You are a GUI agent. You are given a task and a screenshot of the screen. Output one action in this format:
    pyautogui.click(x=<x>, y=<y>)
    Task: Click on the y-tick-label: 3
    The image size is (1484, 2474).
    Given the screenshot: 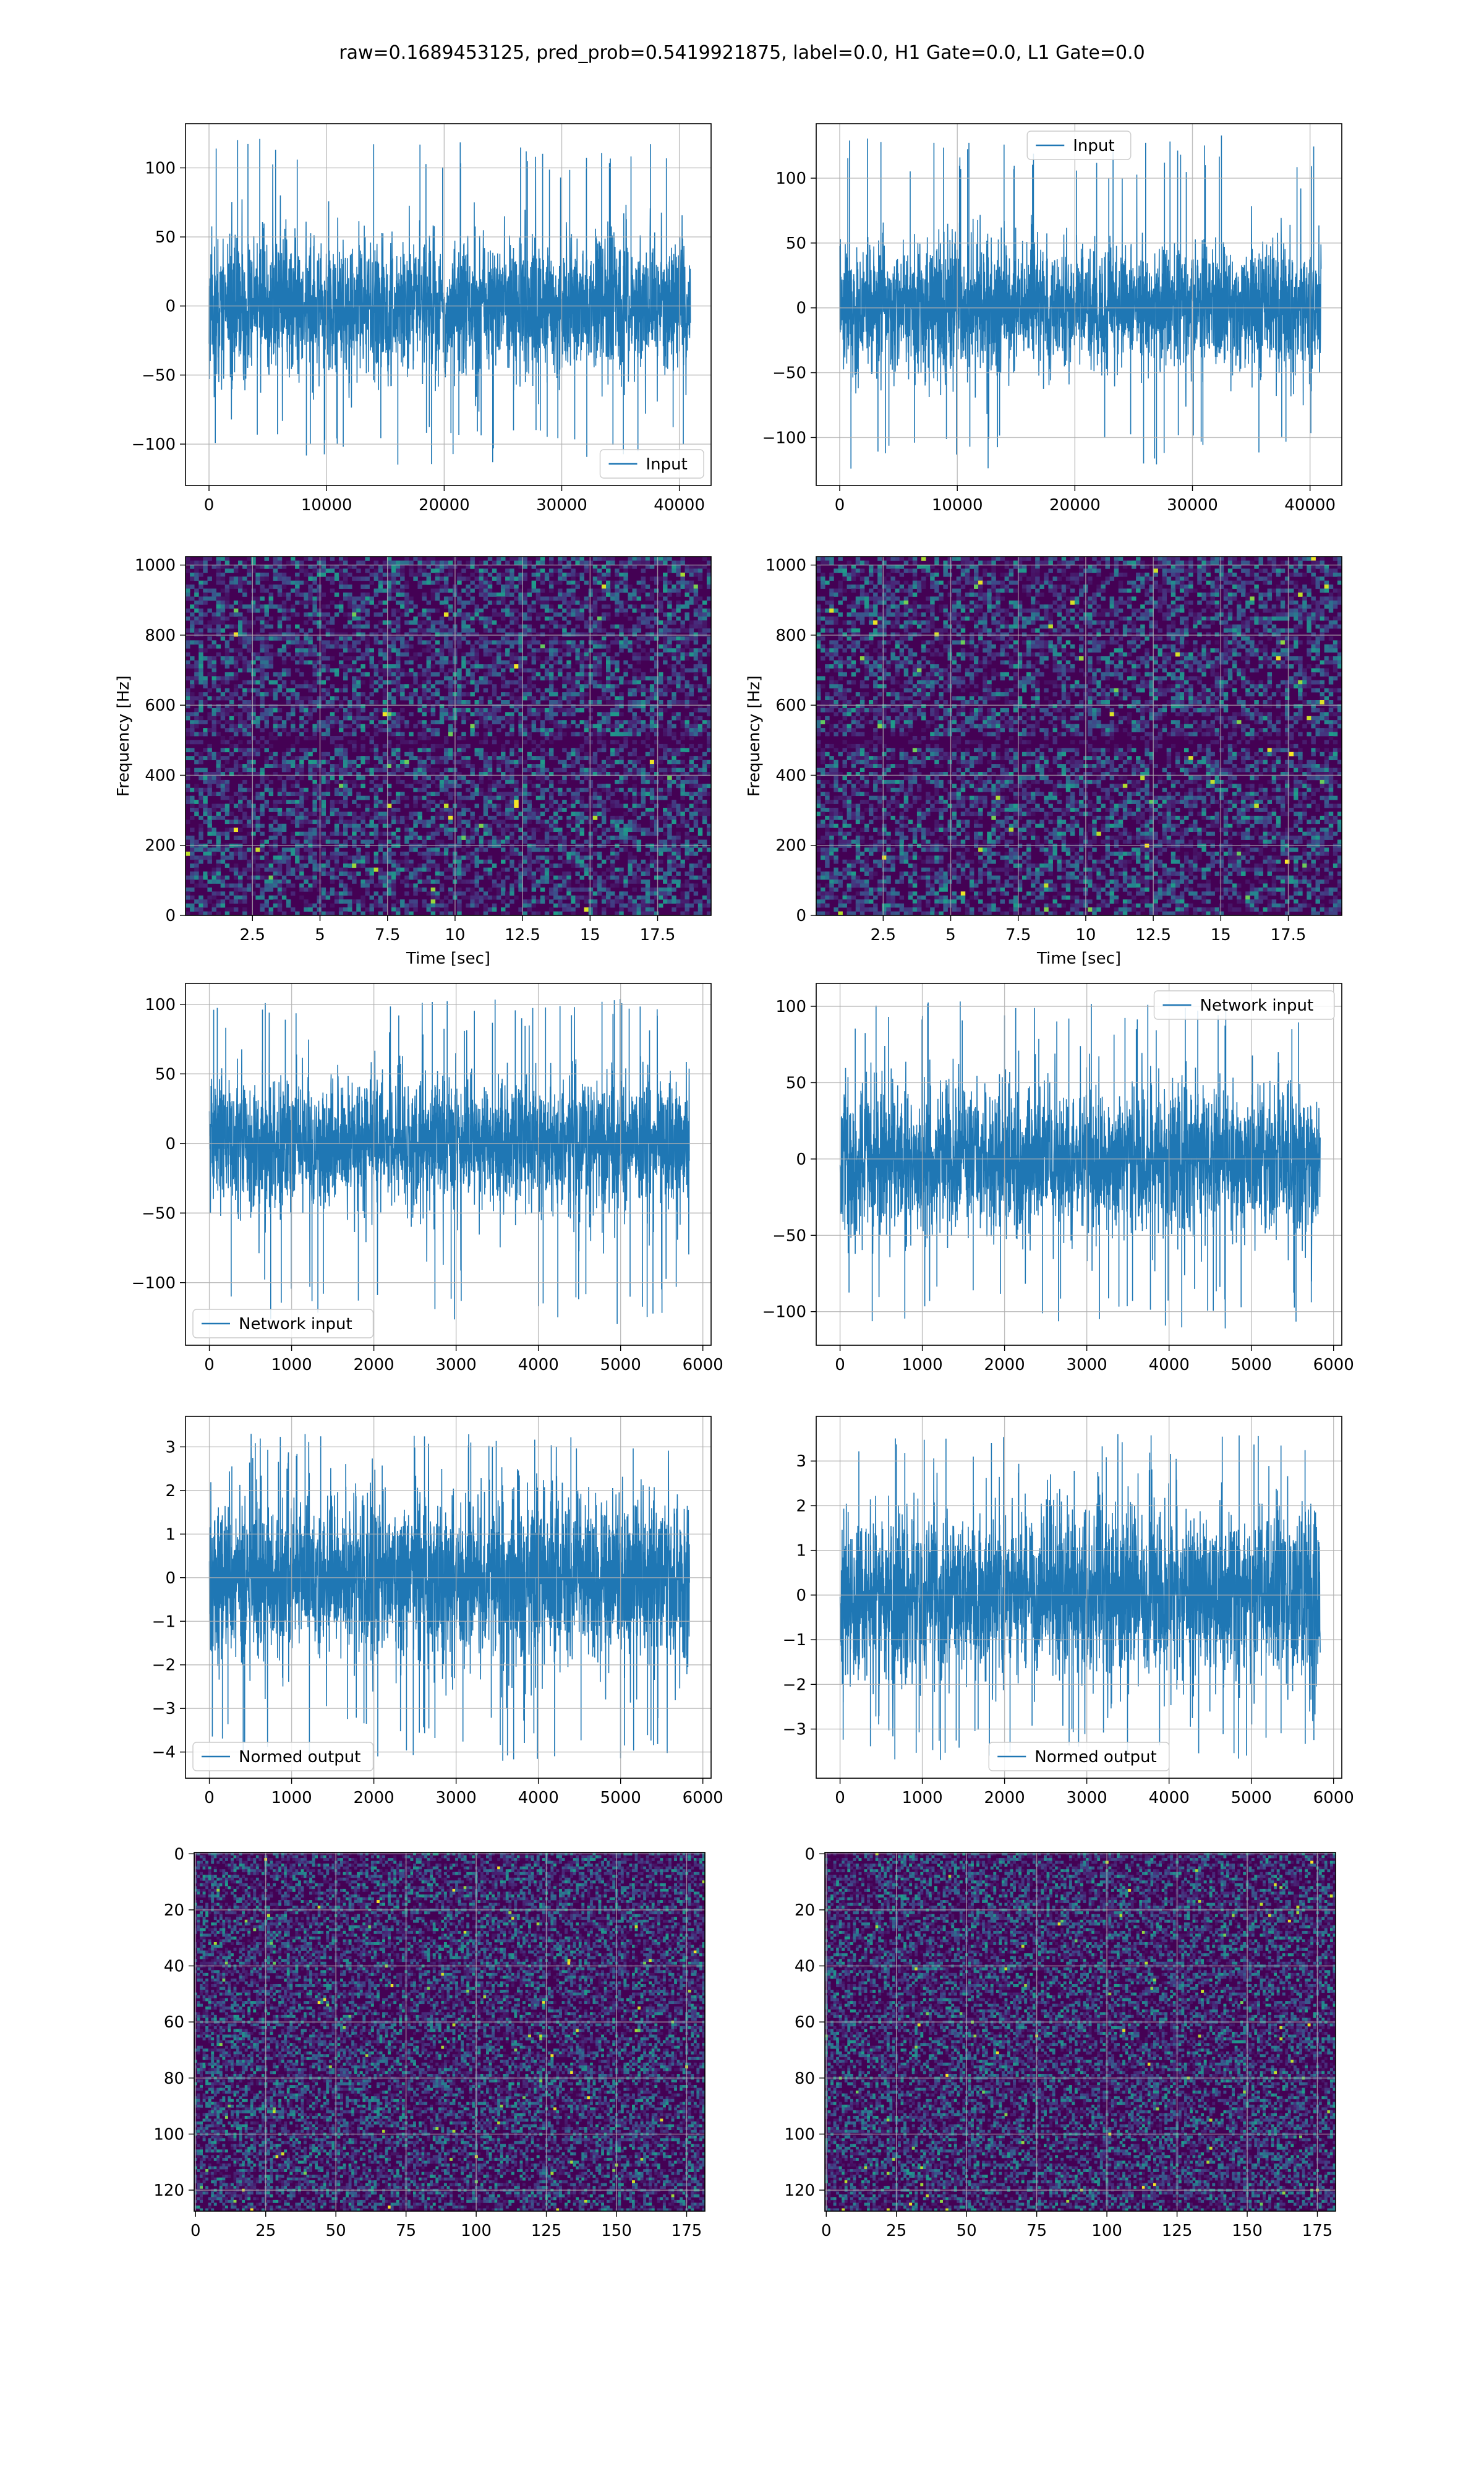 What is the action you would take?
    pyautogui.click(x=170, y=1448)
    